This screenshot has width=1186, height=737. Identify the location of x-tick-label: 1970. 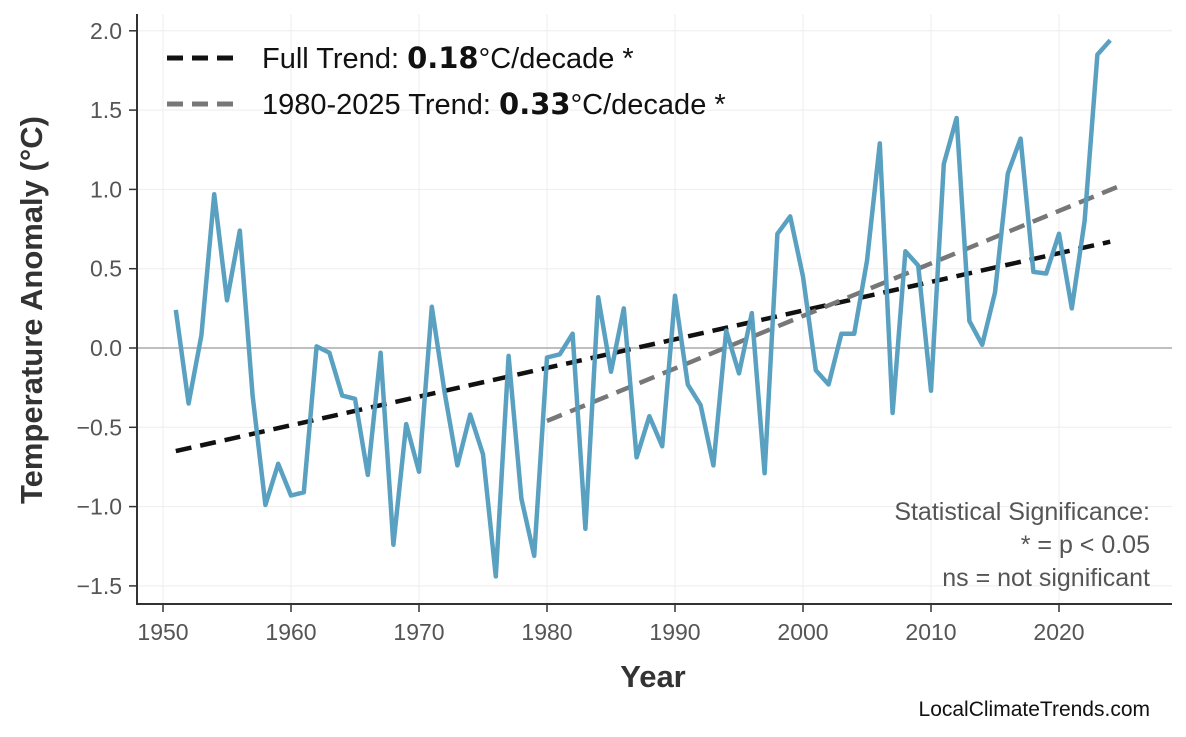
(418, 632).